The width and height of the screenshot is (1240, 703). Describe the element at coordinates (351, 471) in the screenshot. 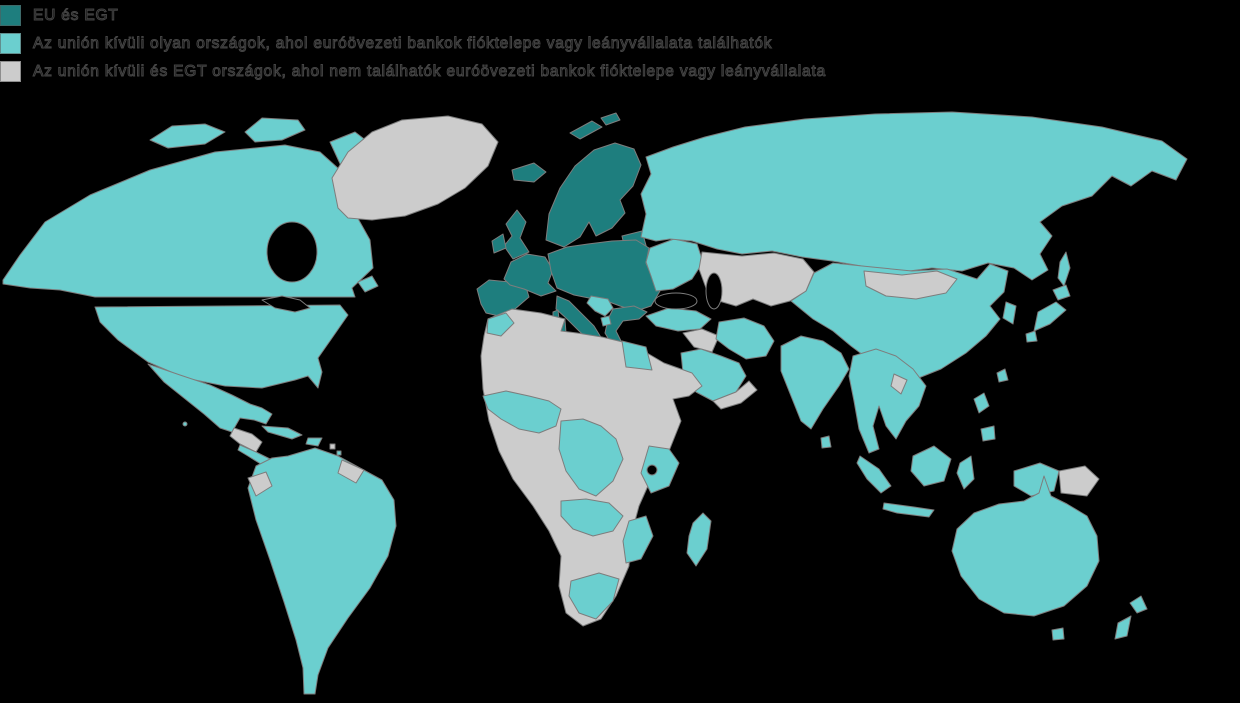

I see `region-guyana-suriname` at that location.